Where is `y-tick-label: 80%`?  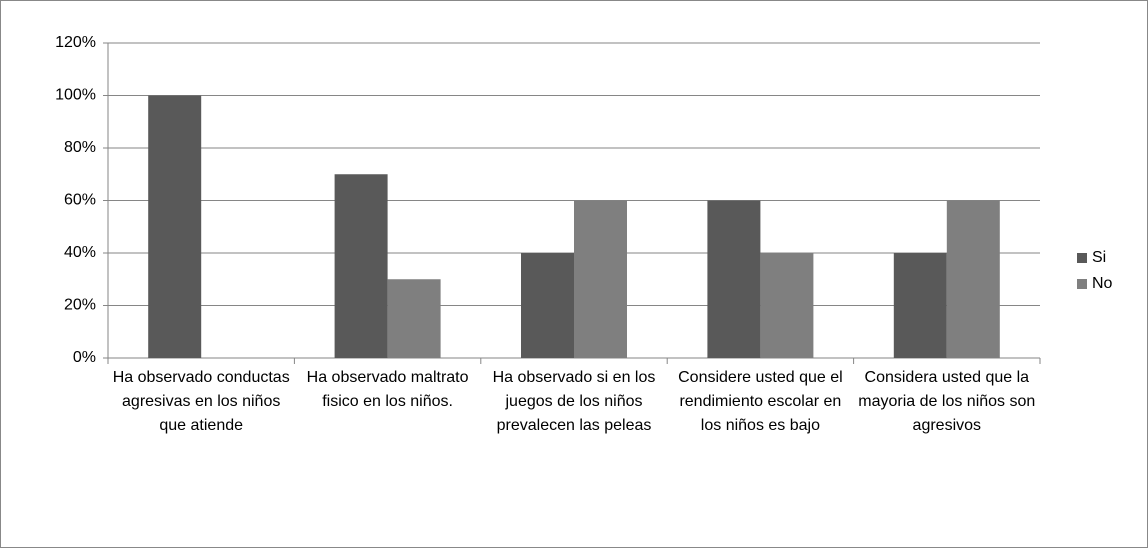
y-tick-label: 80% is located at coordinates (80, 147).